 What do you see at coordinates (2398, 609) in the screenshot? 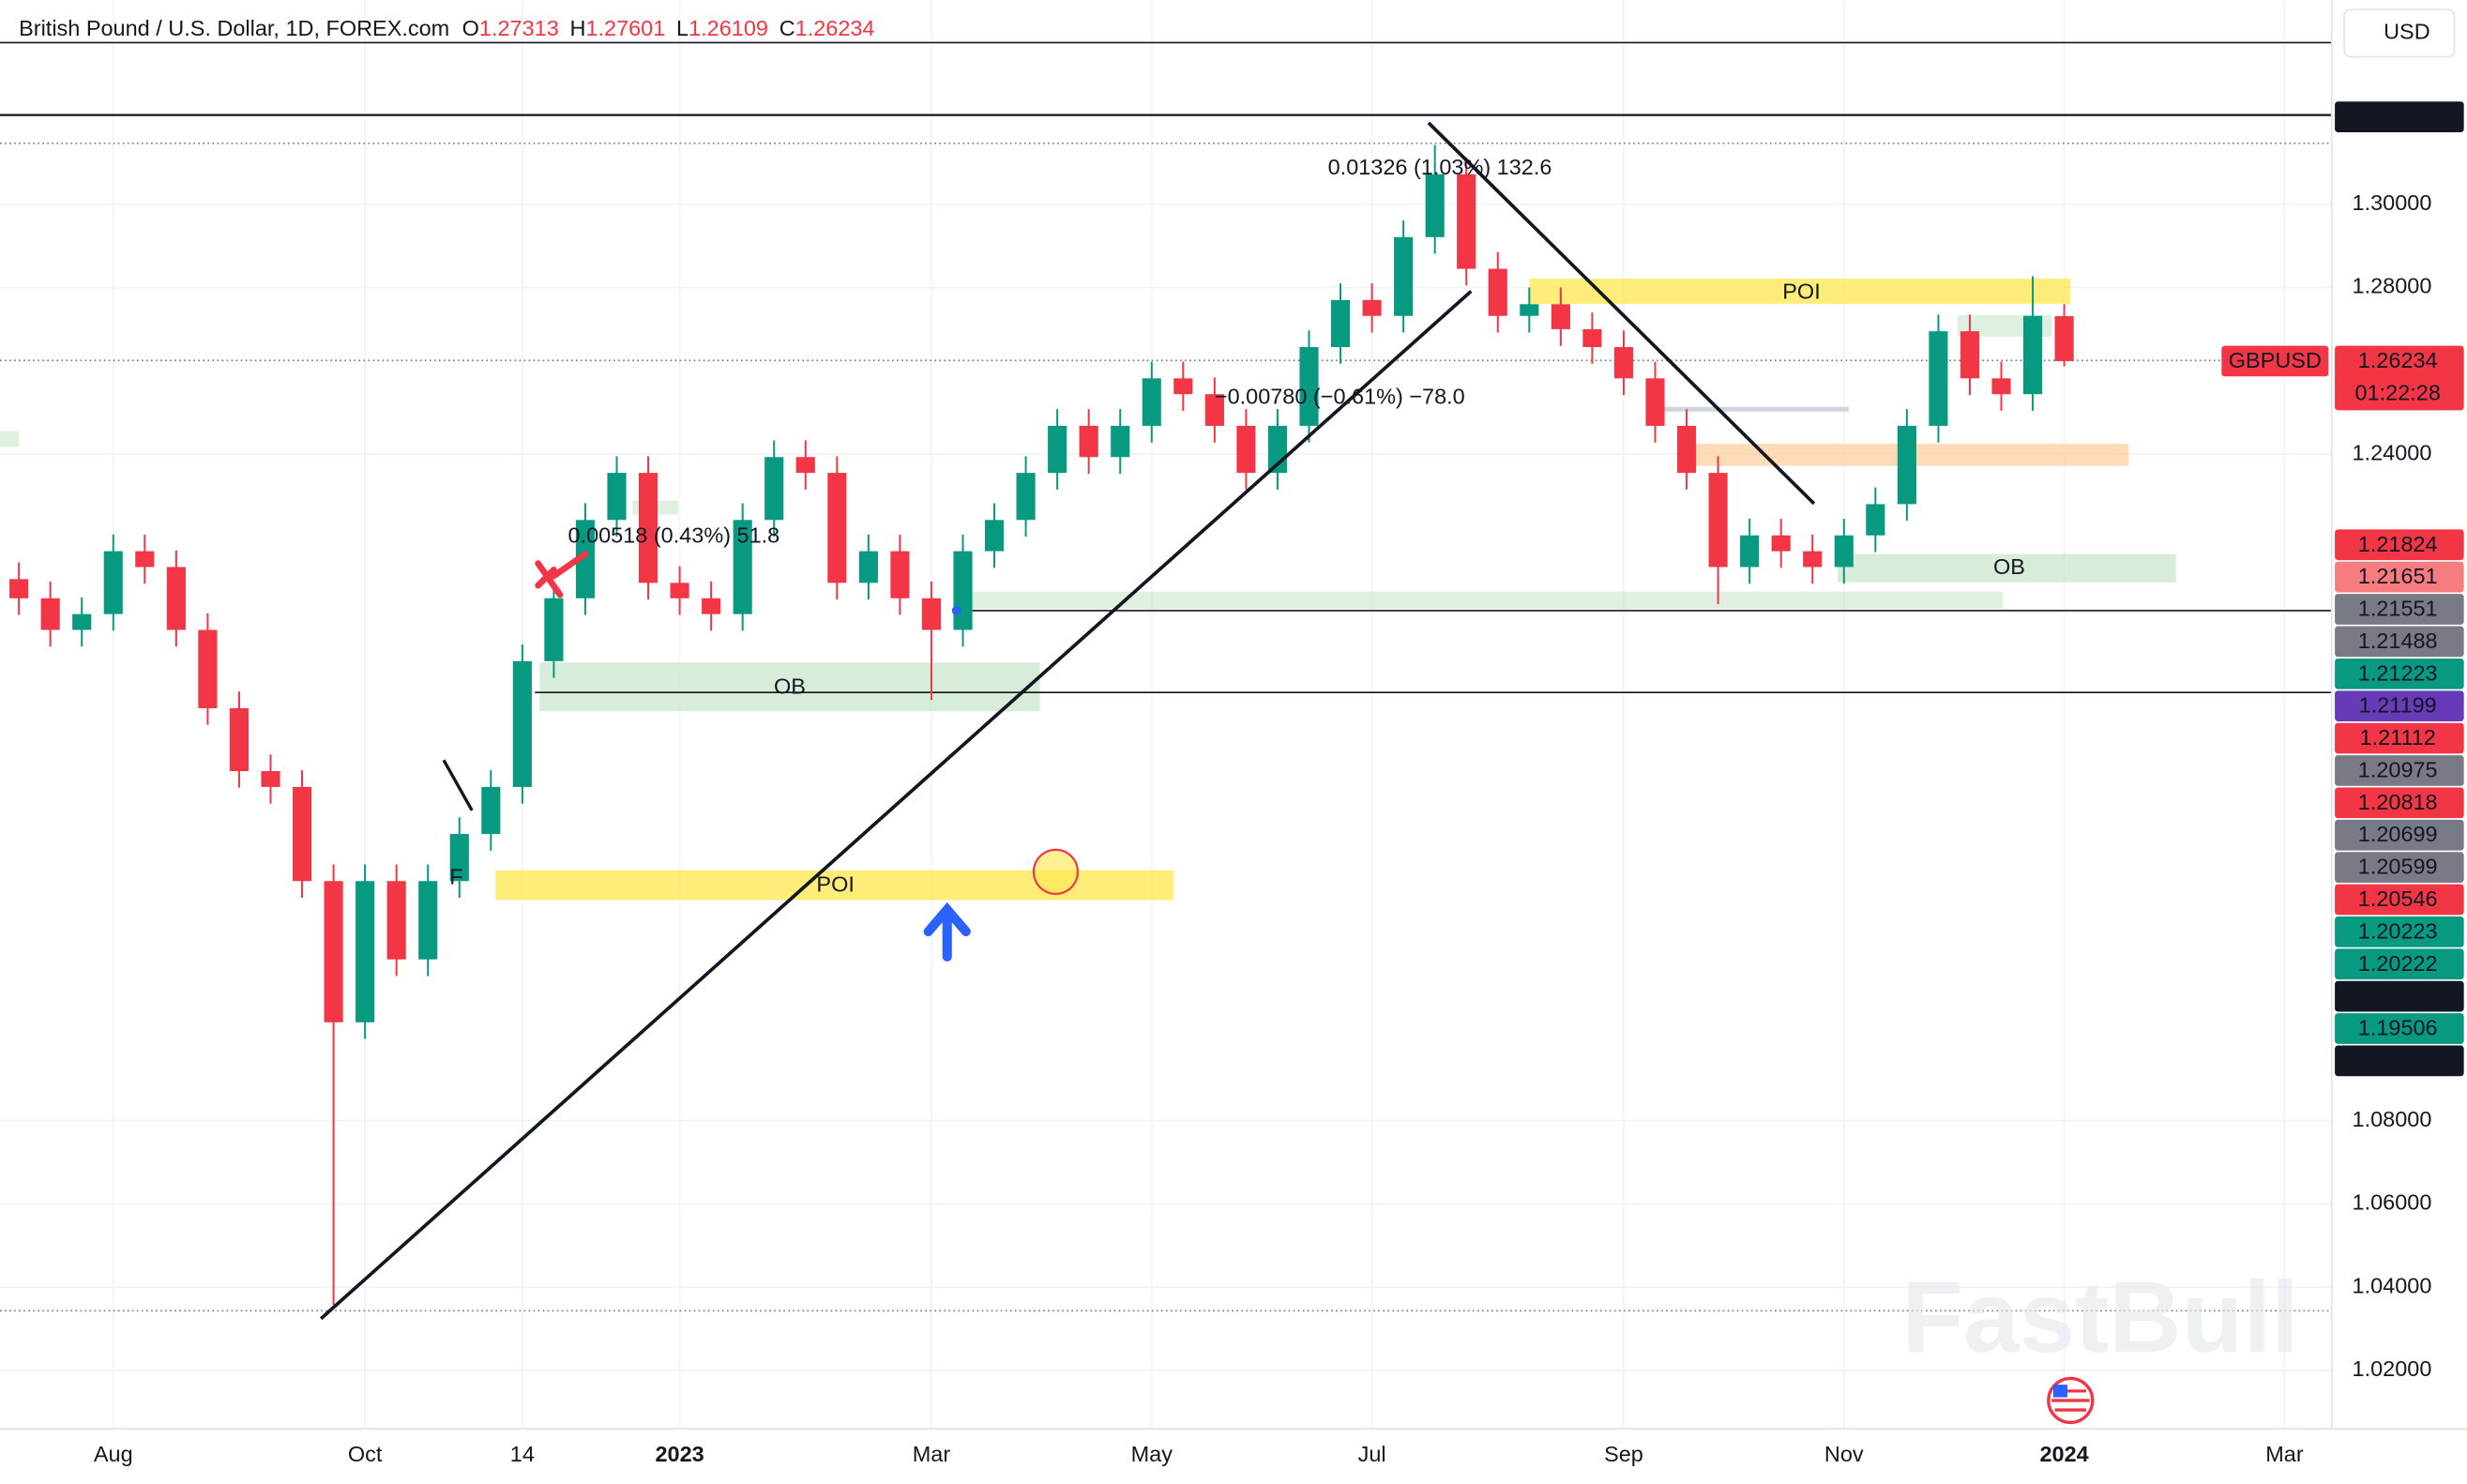
I see `price-tag-label: 1.21551` at bounding box center [2398, 609].